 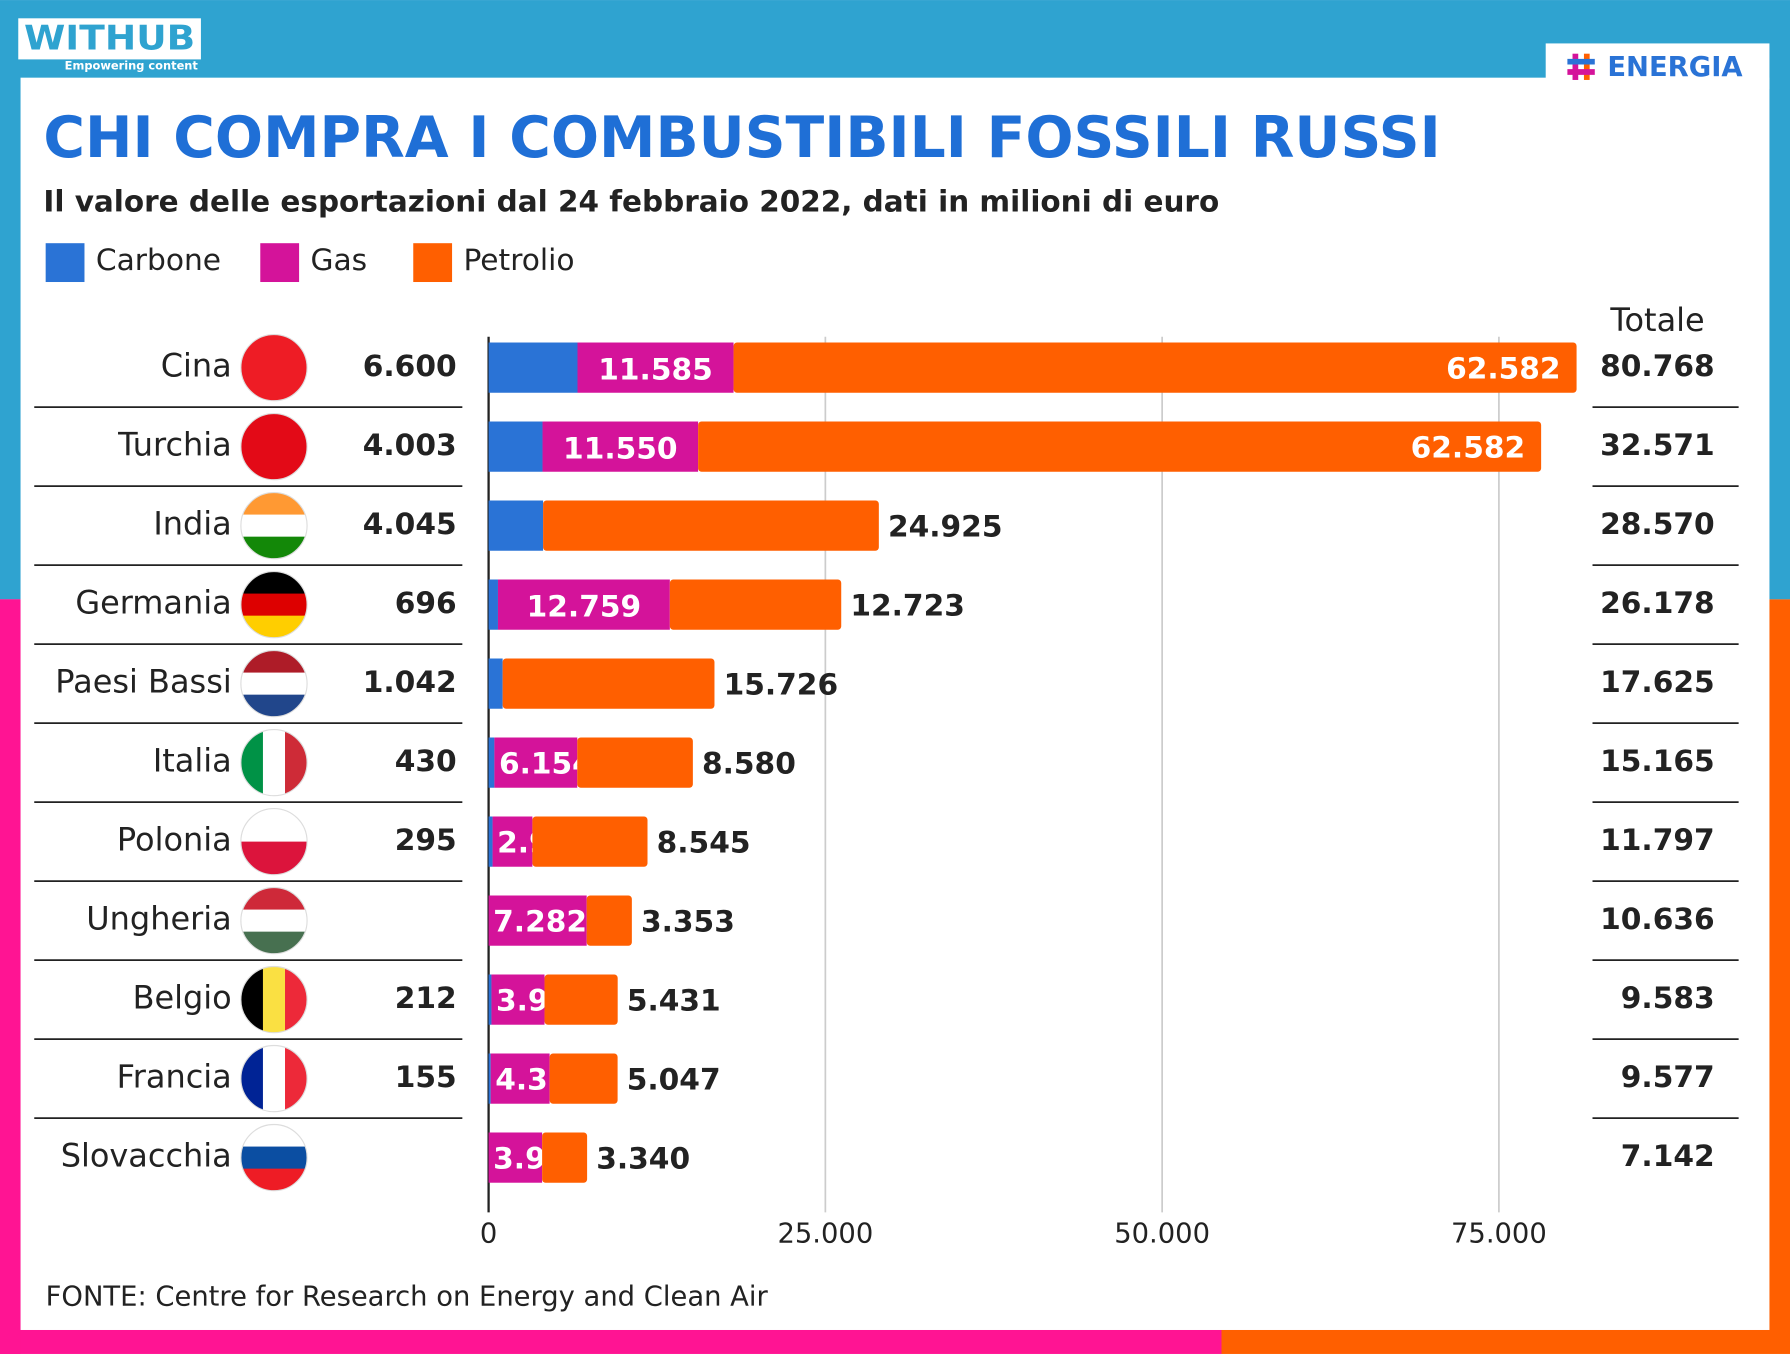 What do you see at coordinates (410, 681) in the screenshot?
I see `carbone-label: 1.042` at bounding box center [410, 681].